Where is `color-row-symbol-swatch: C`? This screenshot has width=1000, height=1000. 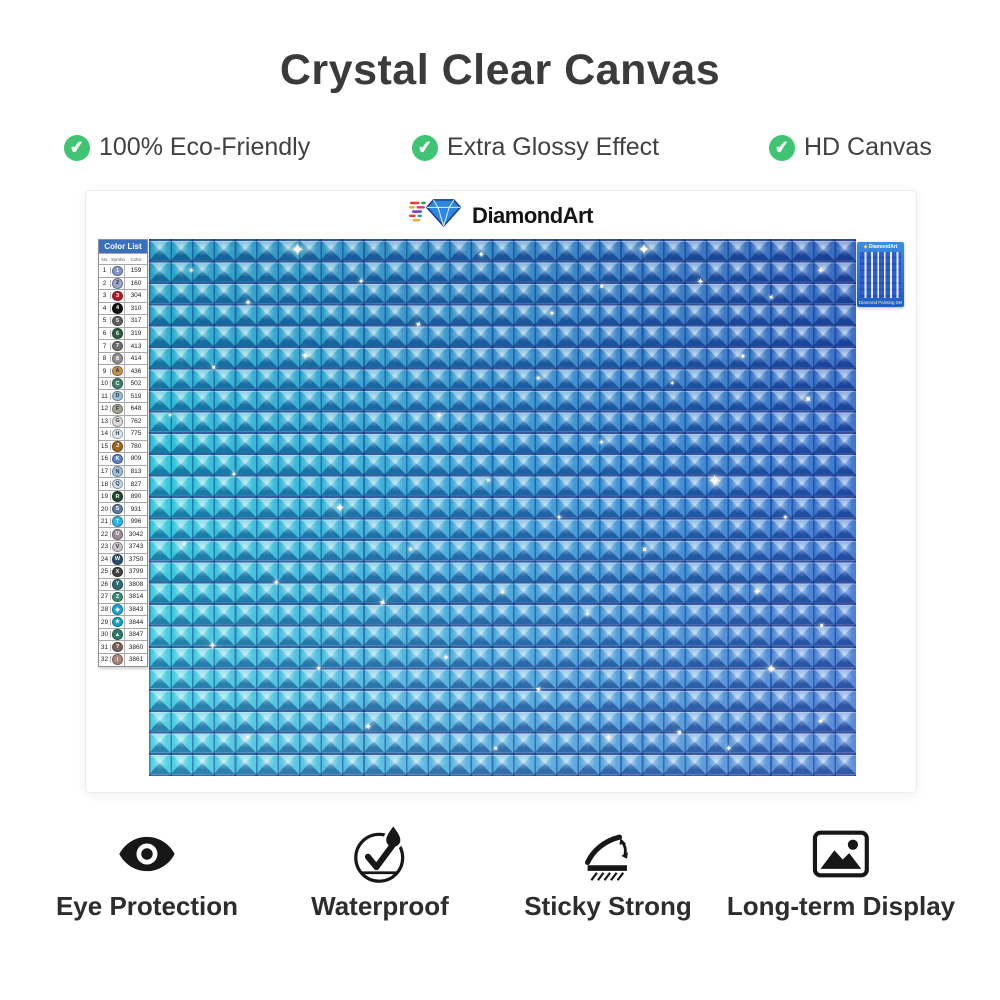 color-row-symbol-swatch: C is located at coordinates (118, 383).